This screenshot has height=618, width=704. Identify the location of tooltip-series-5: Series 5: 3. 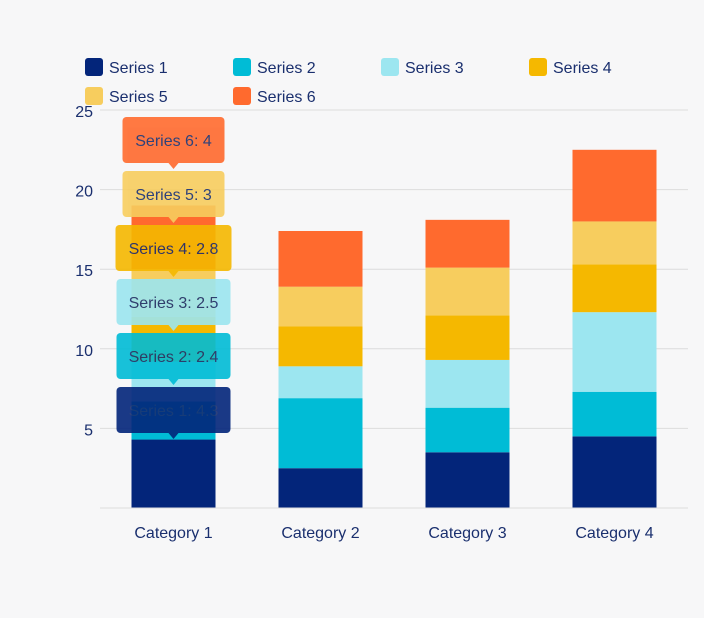
(173, 197).